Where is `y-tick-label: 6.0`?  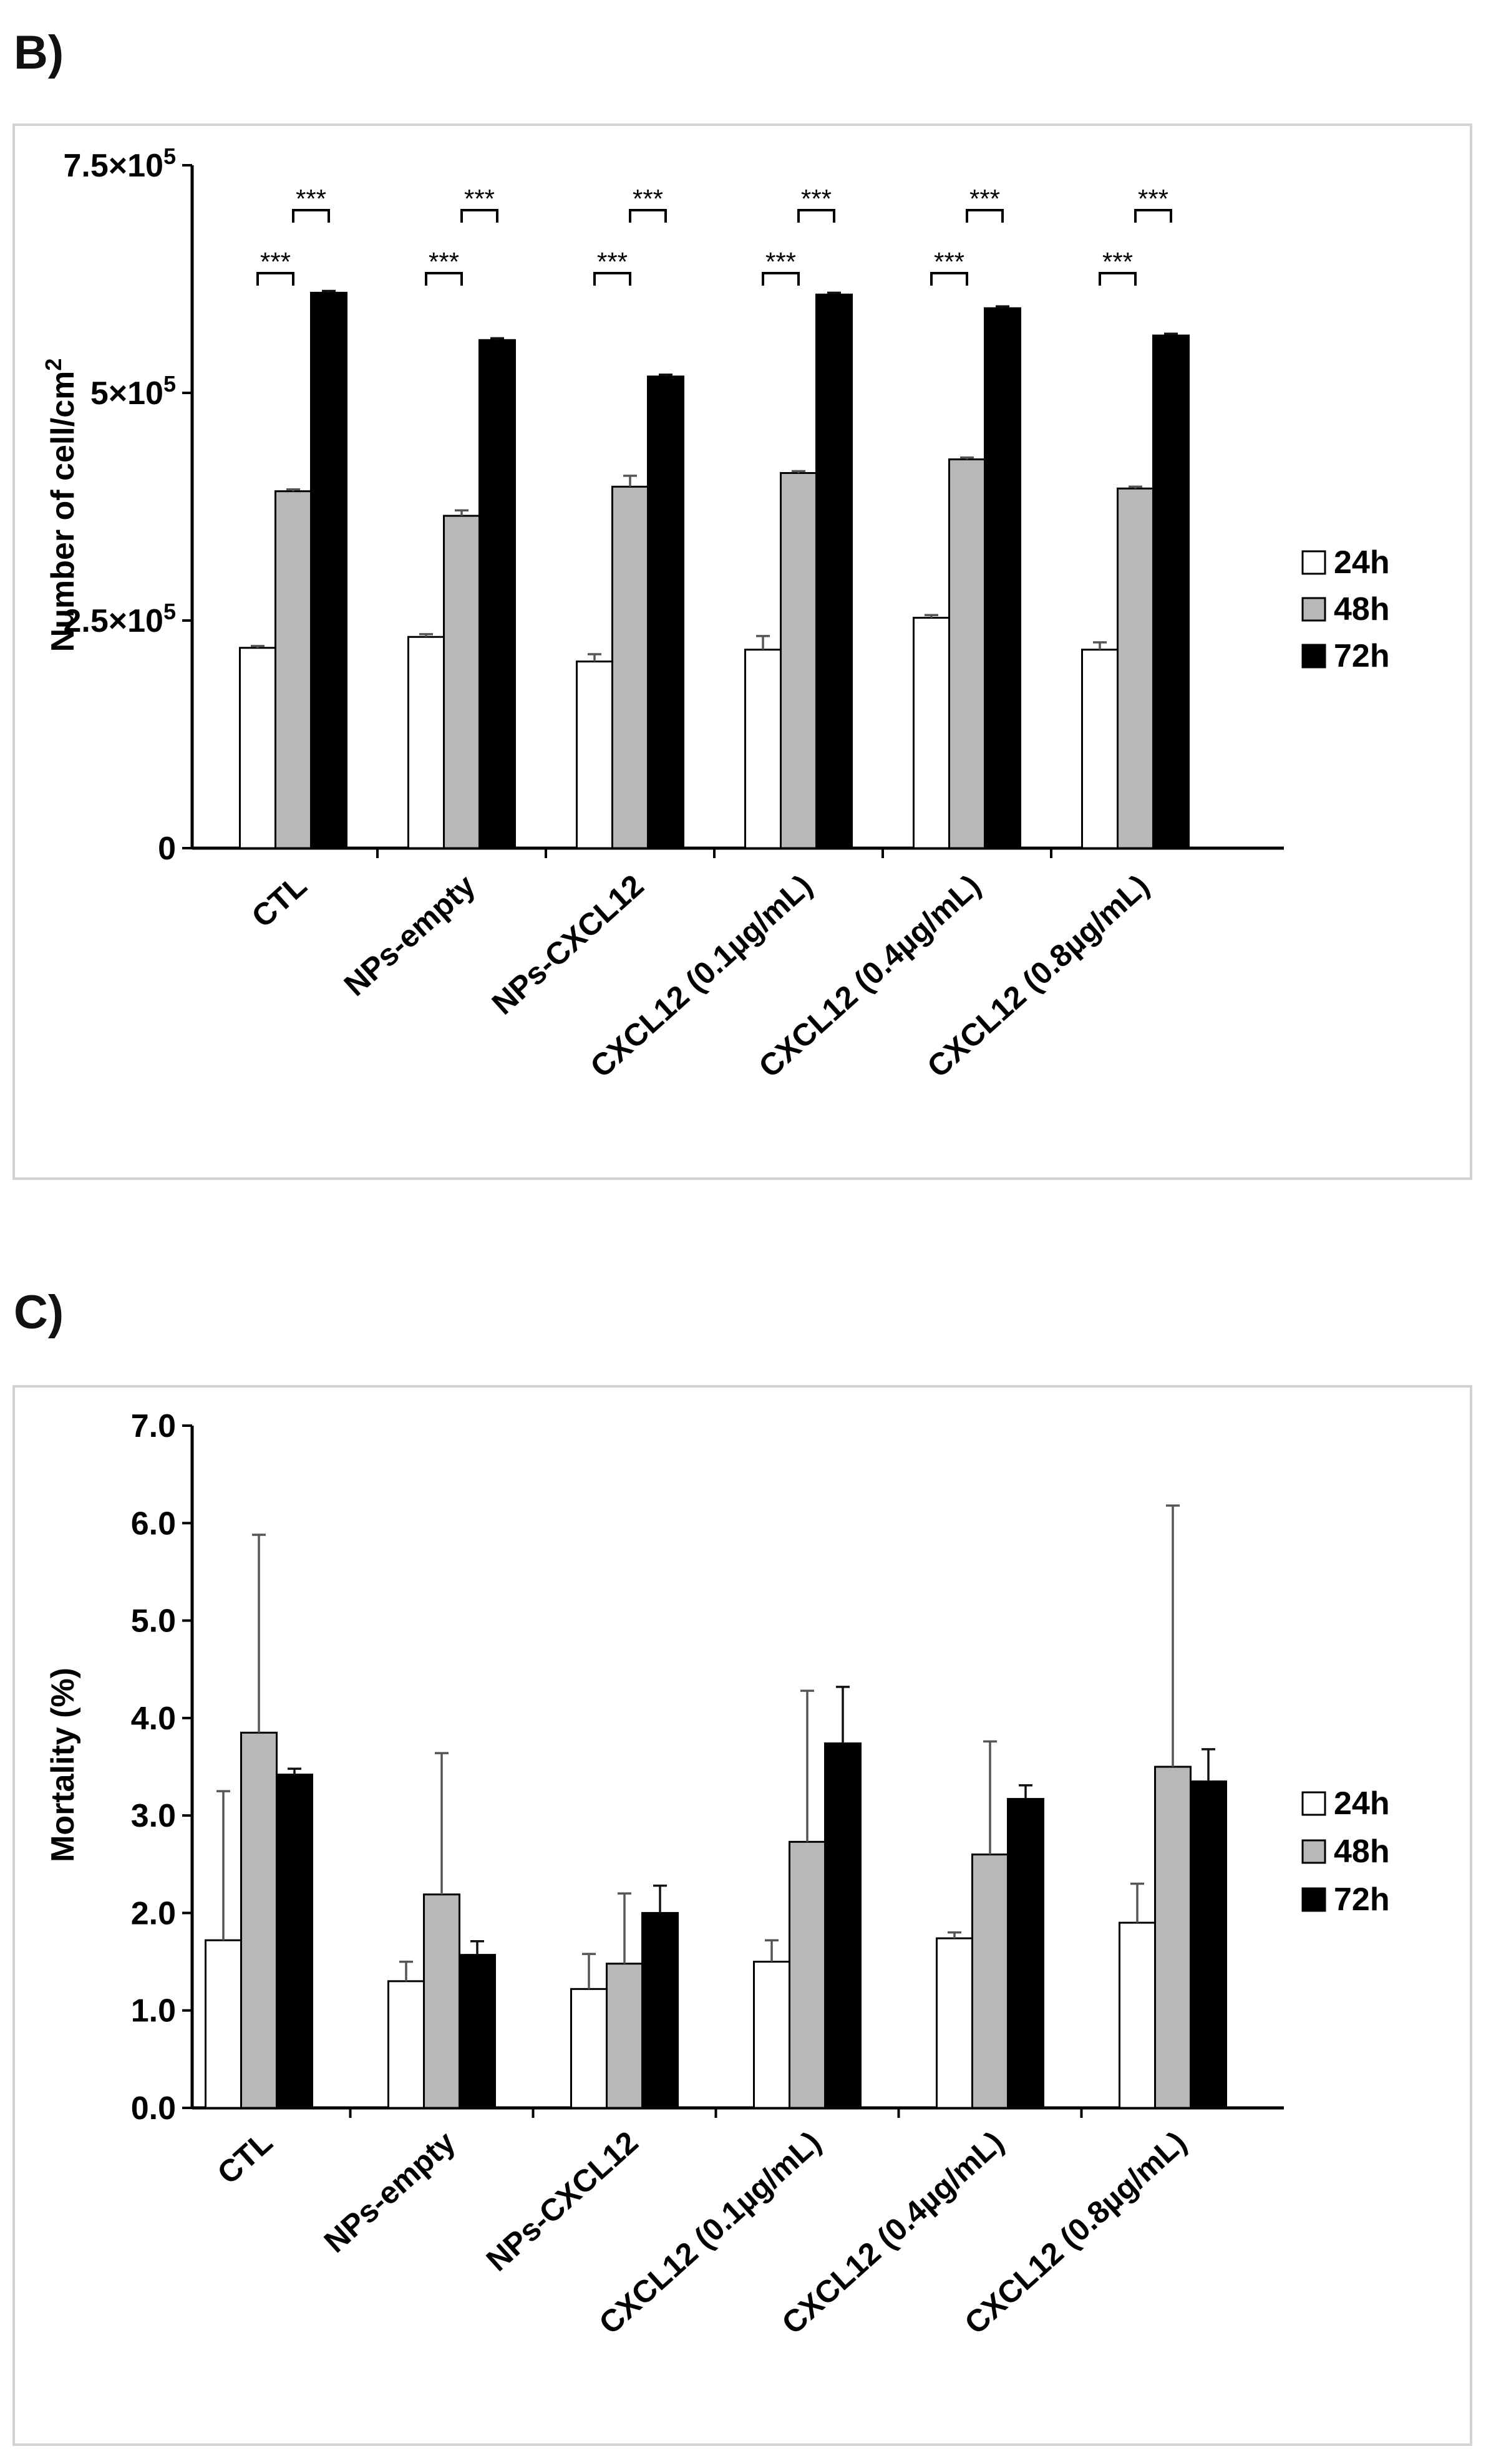 y-tick-label: 6.0 is located at coordinates (153, 1523).